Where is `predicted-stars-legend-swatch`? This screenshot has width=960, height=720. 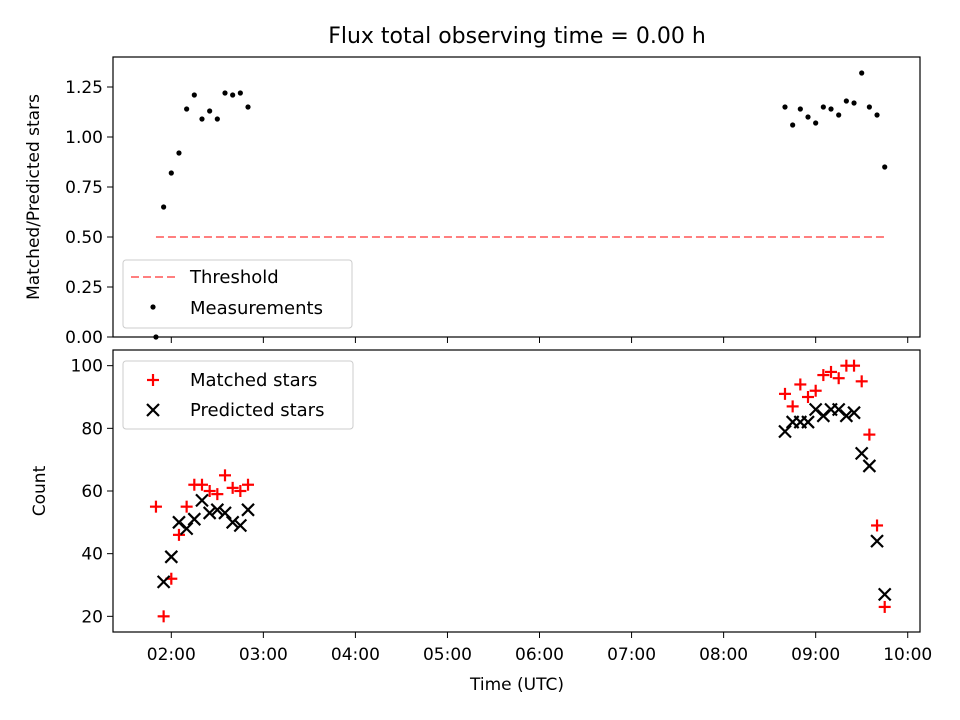
predicted-stars-legend-swatch is located at coordinates (153, 410).